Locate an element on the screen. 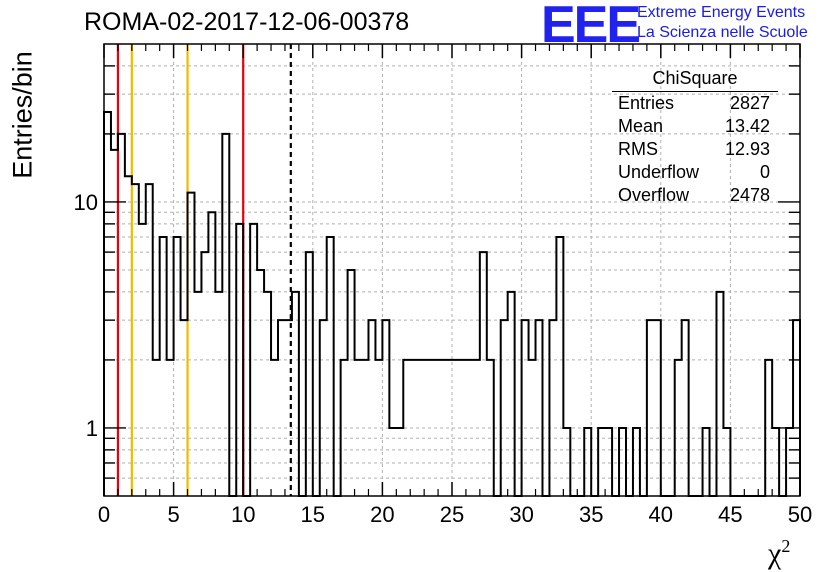 Image resolution: width=836 pixels, height=572 pixels. x-tick-label: 45 is located at coordinates (730, 514).